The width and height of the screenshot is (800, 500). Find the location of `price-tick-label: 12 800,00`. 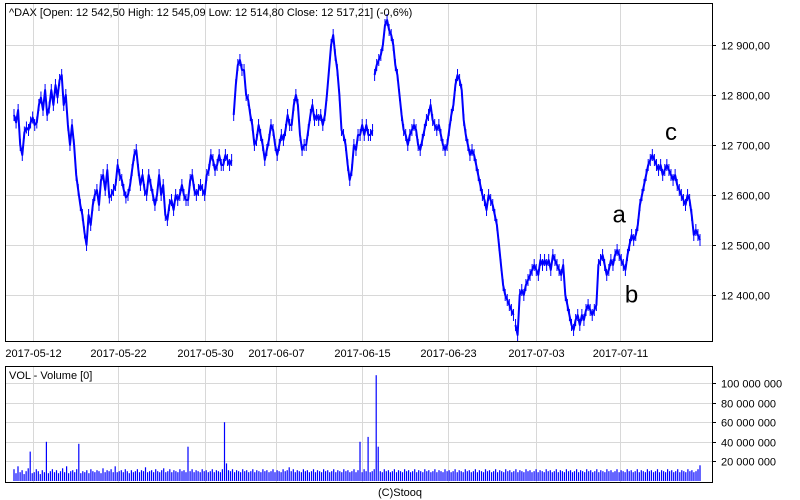

price-tick-label: 12 800,00 is located at coordinates (745, 97).